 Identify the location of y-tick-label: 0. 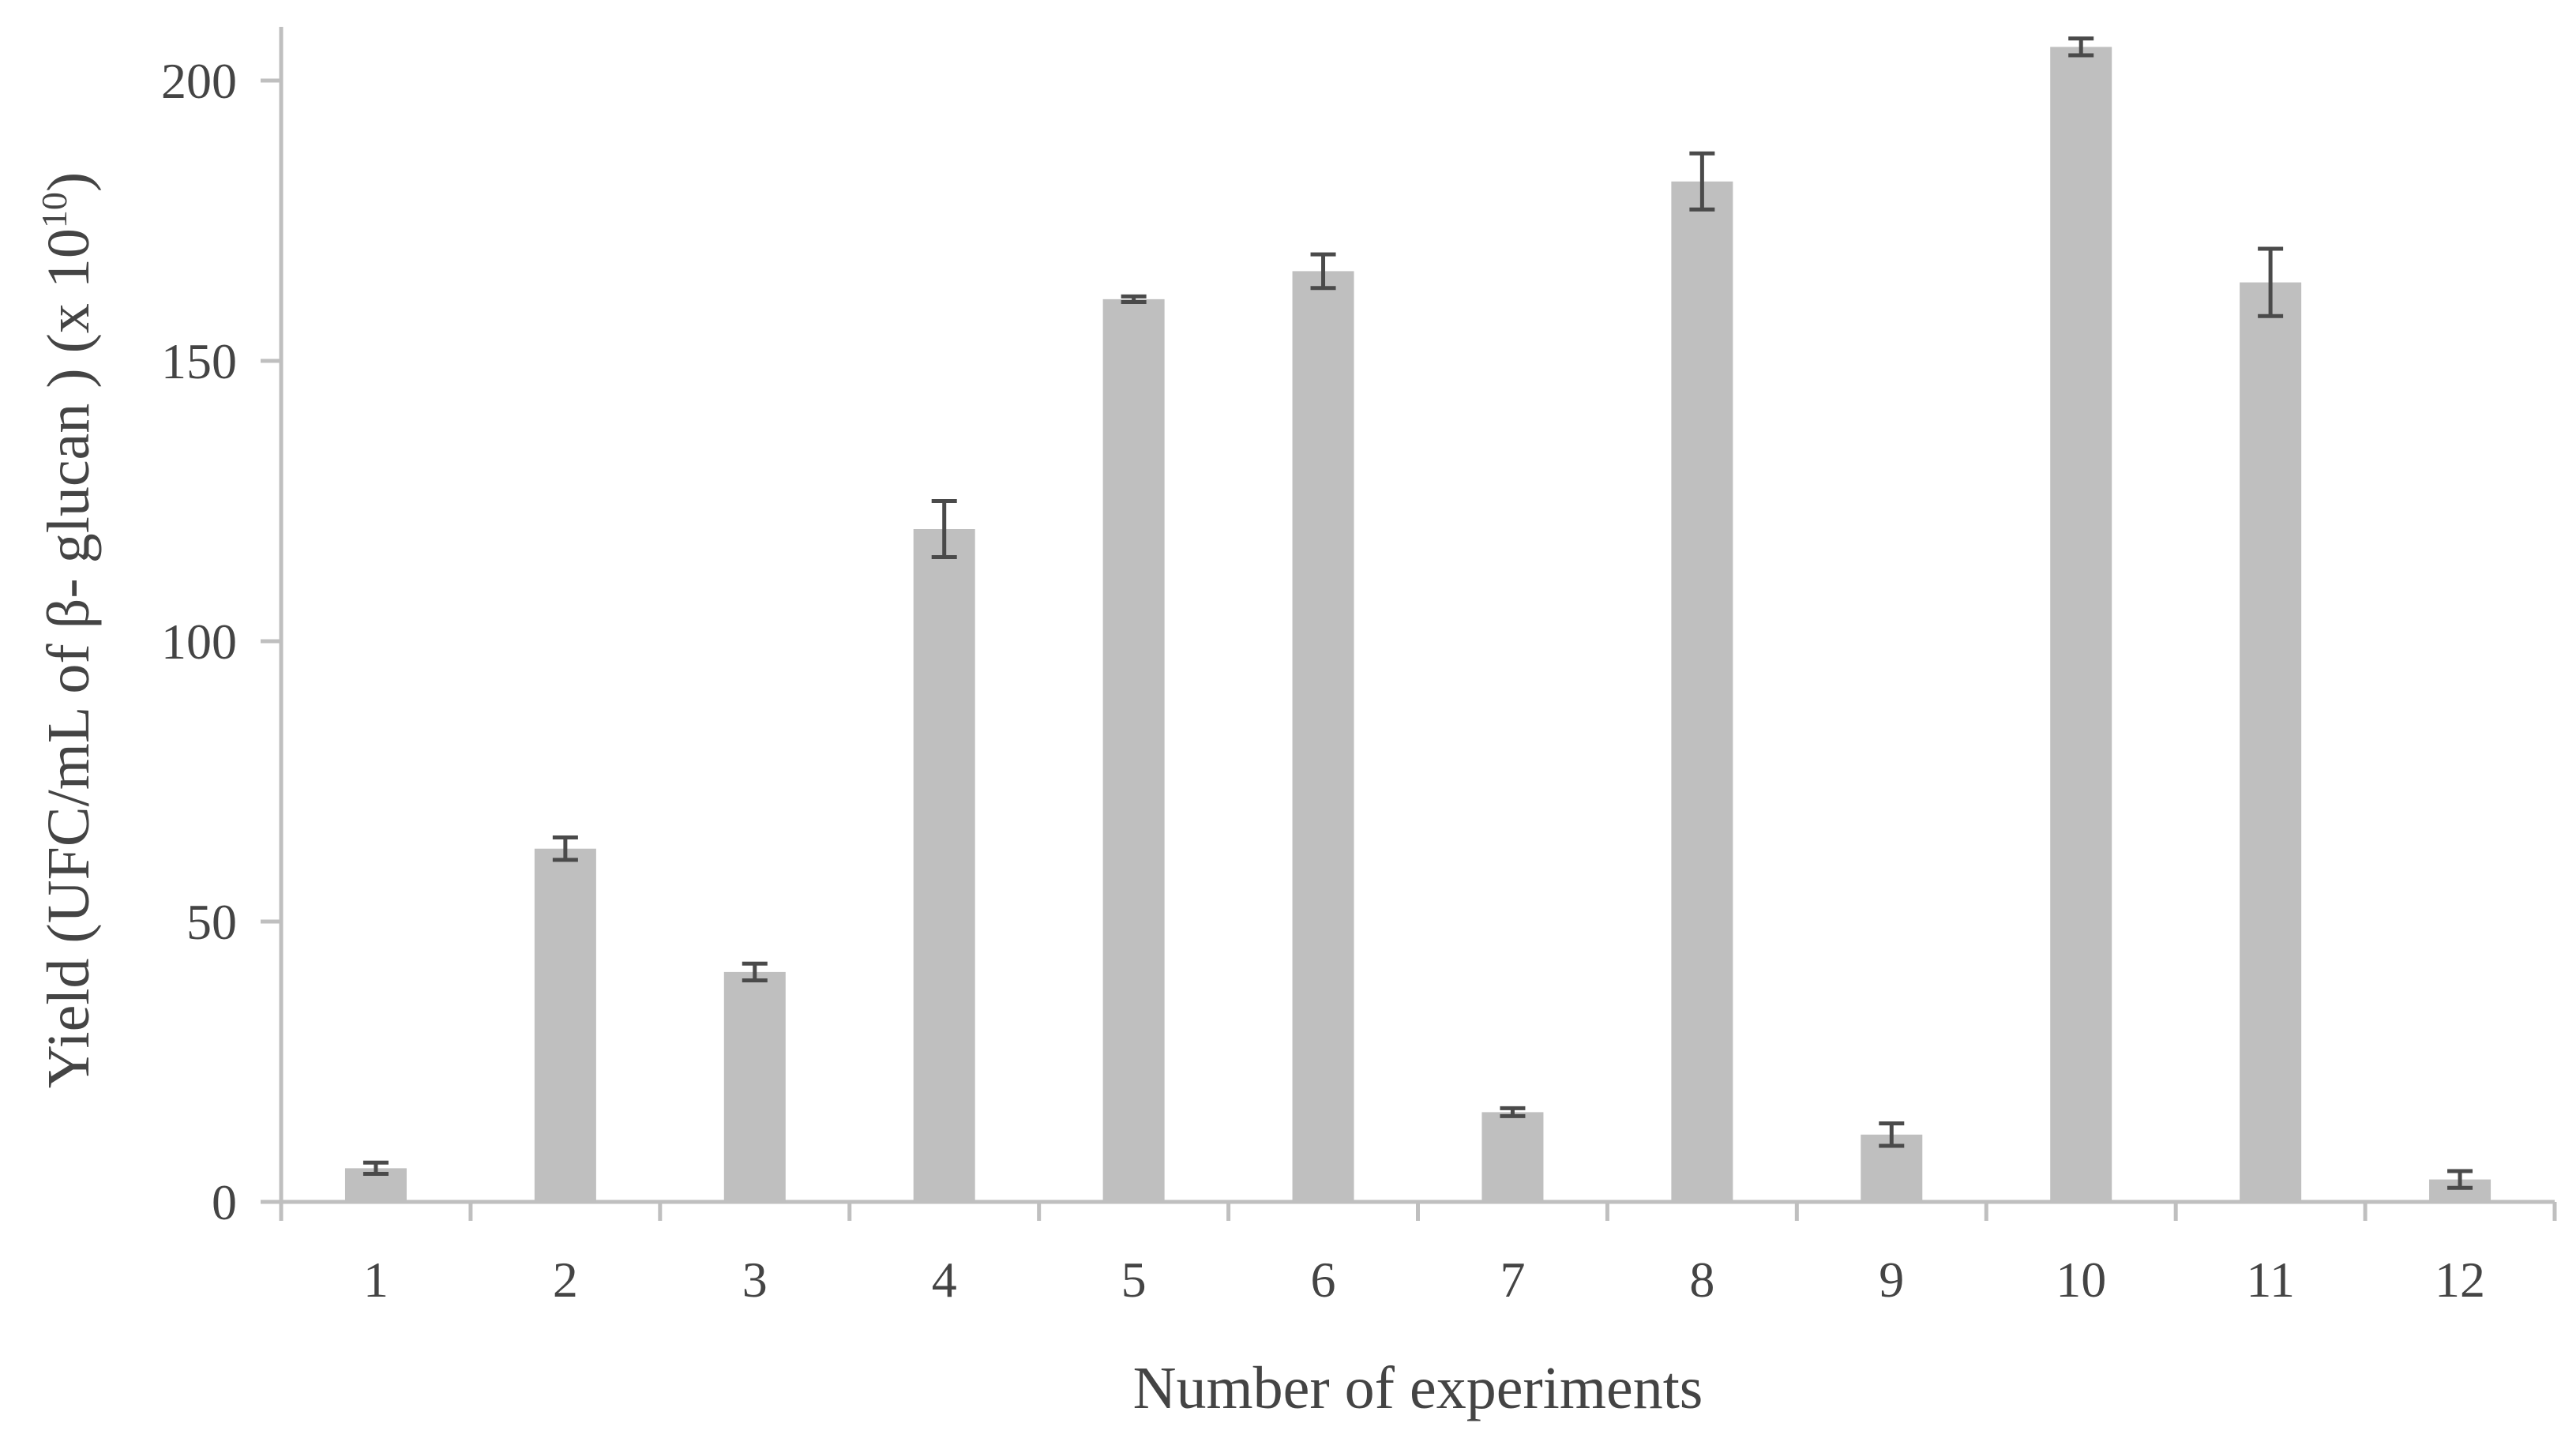
(224, 1202).